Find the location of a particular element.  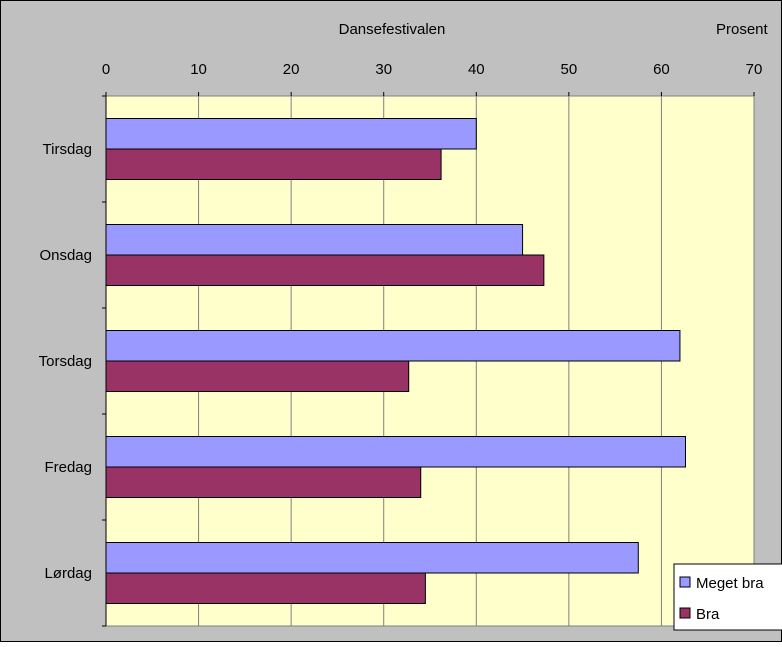

x-tick-label: 40 is located at coordinates (476, 69).